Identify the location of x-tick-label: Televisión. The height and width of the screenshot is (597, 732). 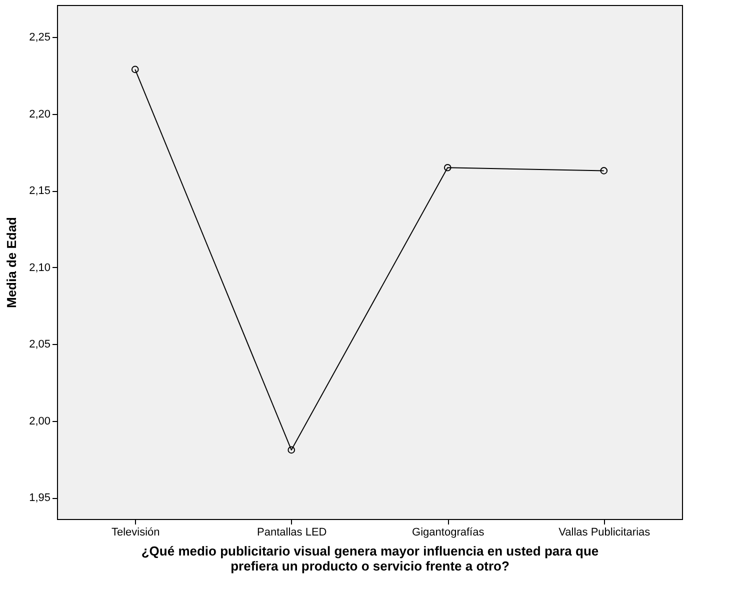
(135, 532).